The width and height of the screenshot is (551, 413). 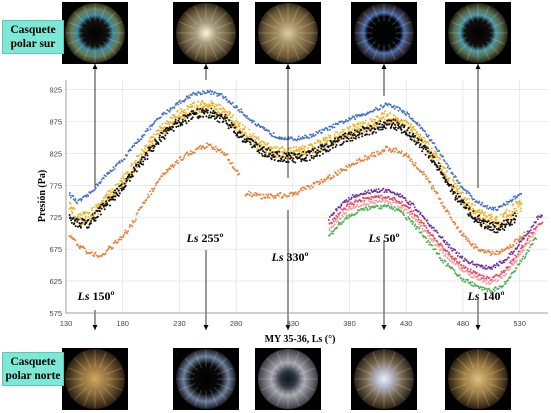 I want to click on photo-disc, so click(x=206, y=33).